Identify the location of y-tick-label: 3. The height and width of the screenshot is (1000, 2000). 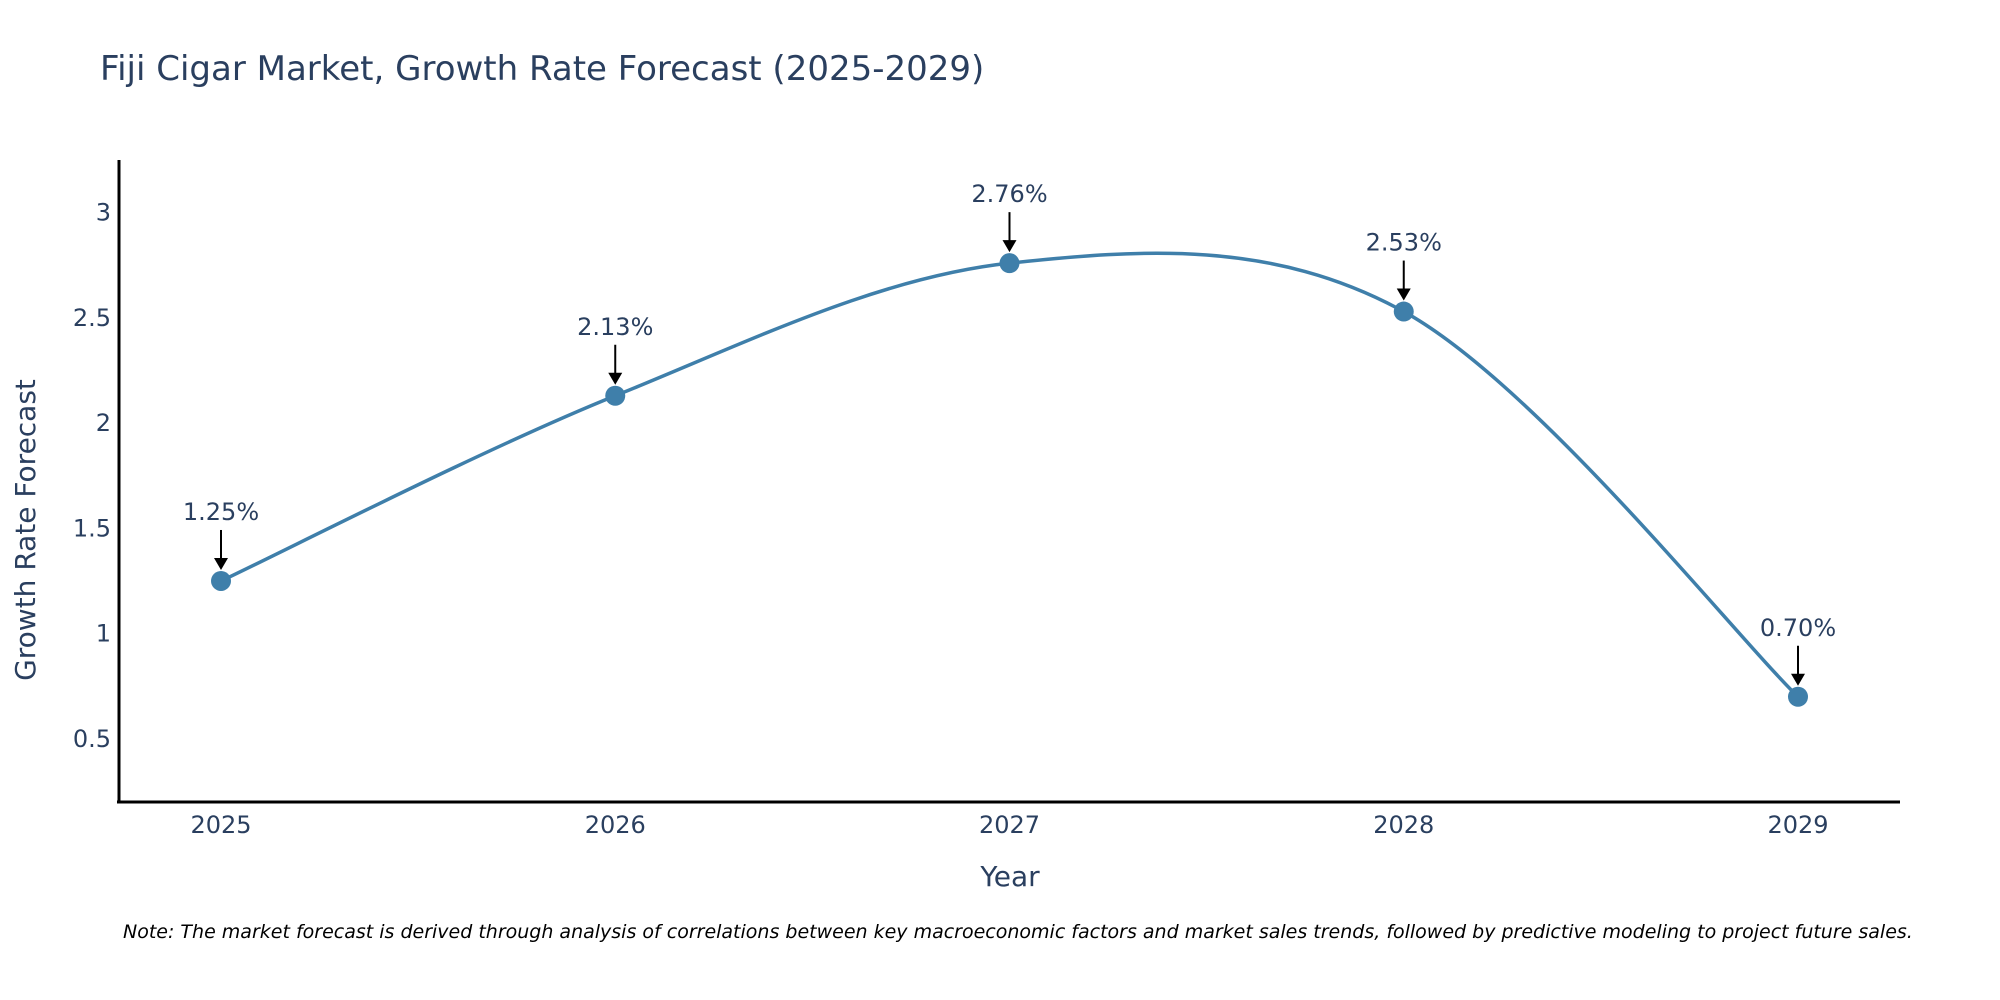
(103, 213).